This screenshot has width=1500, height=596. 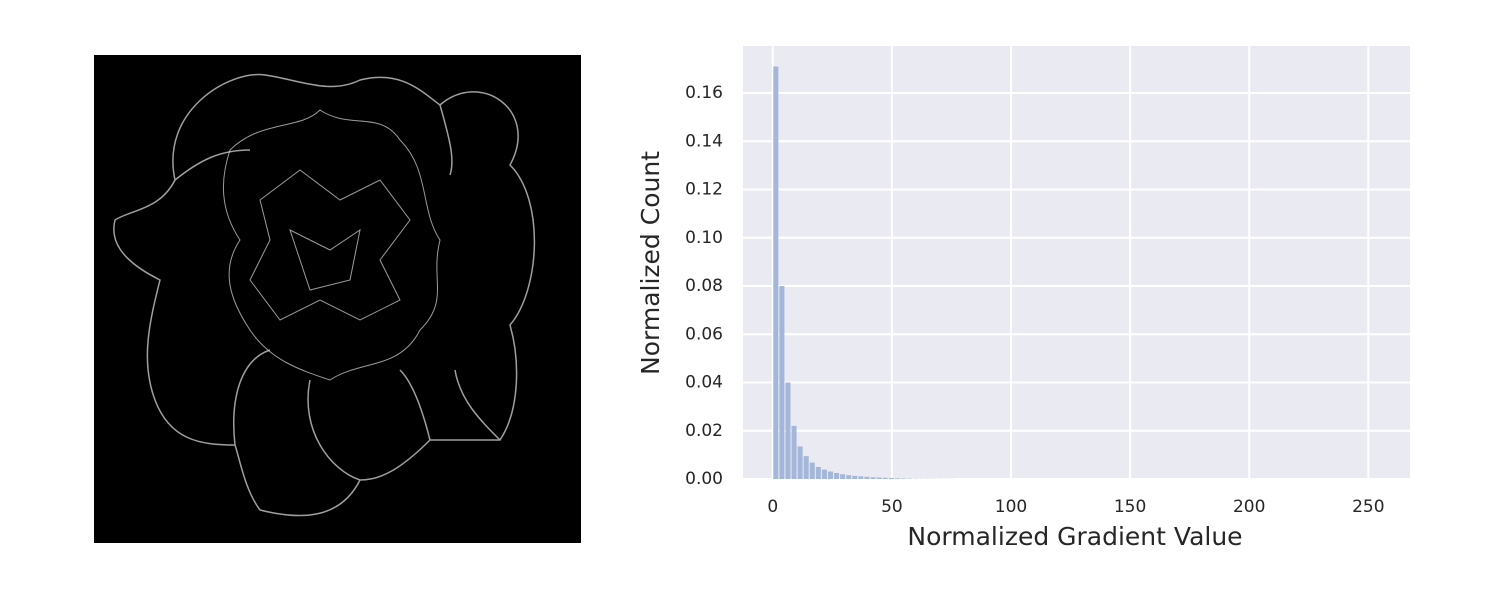 What do you see at coordinates (1368, 507) in the screenshot?
I see `x-tick-label: 250` at bounding box center [1368, 507].